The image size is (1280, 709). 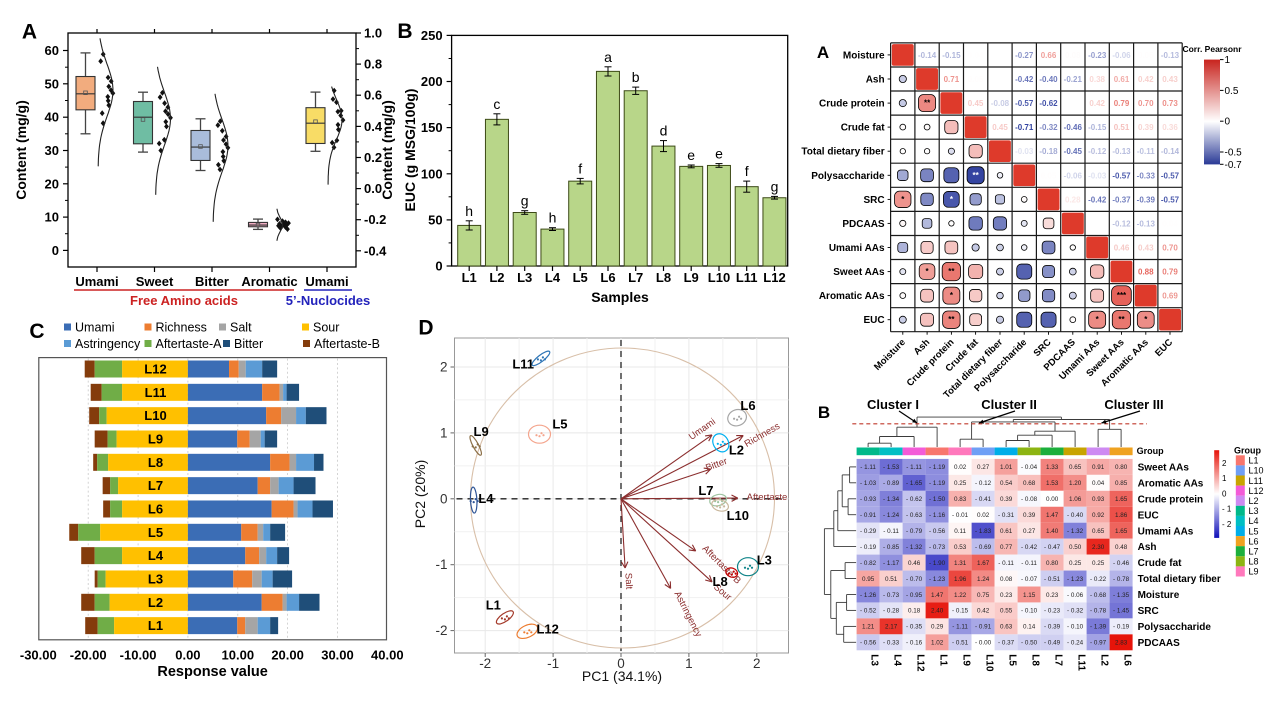 What do you see at coordinates (1024, 55) in the screenshot?
I see `svg-text: -0.27` at bounding box center [1024, 55].